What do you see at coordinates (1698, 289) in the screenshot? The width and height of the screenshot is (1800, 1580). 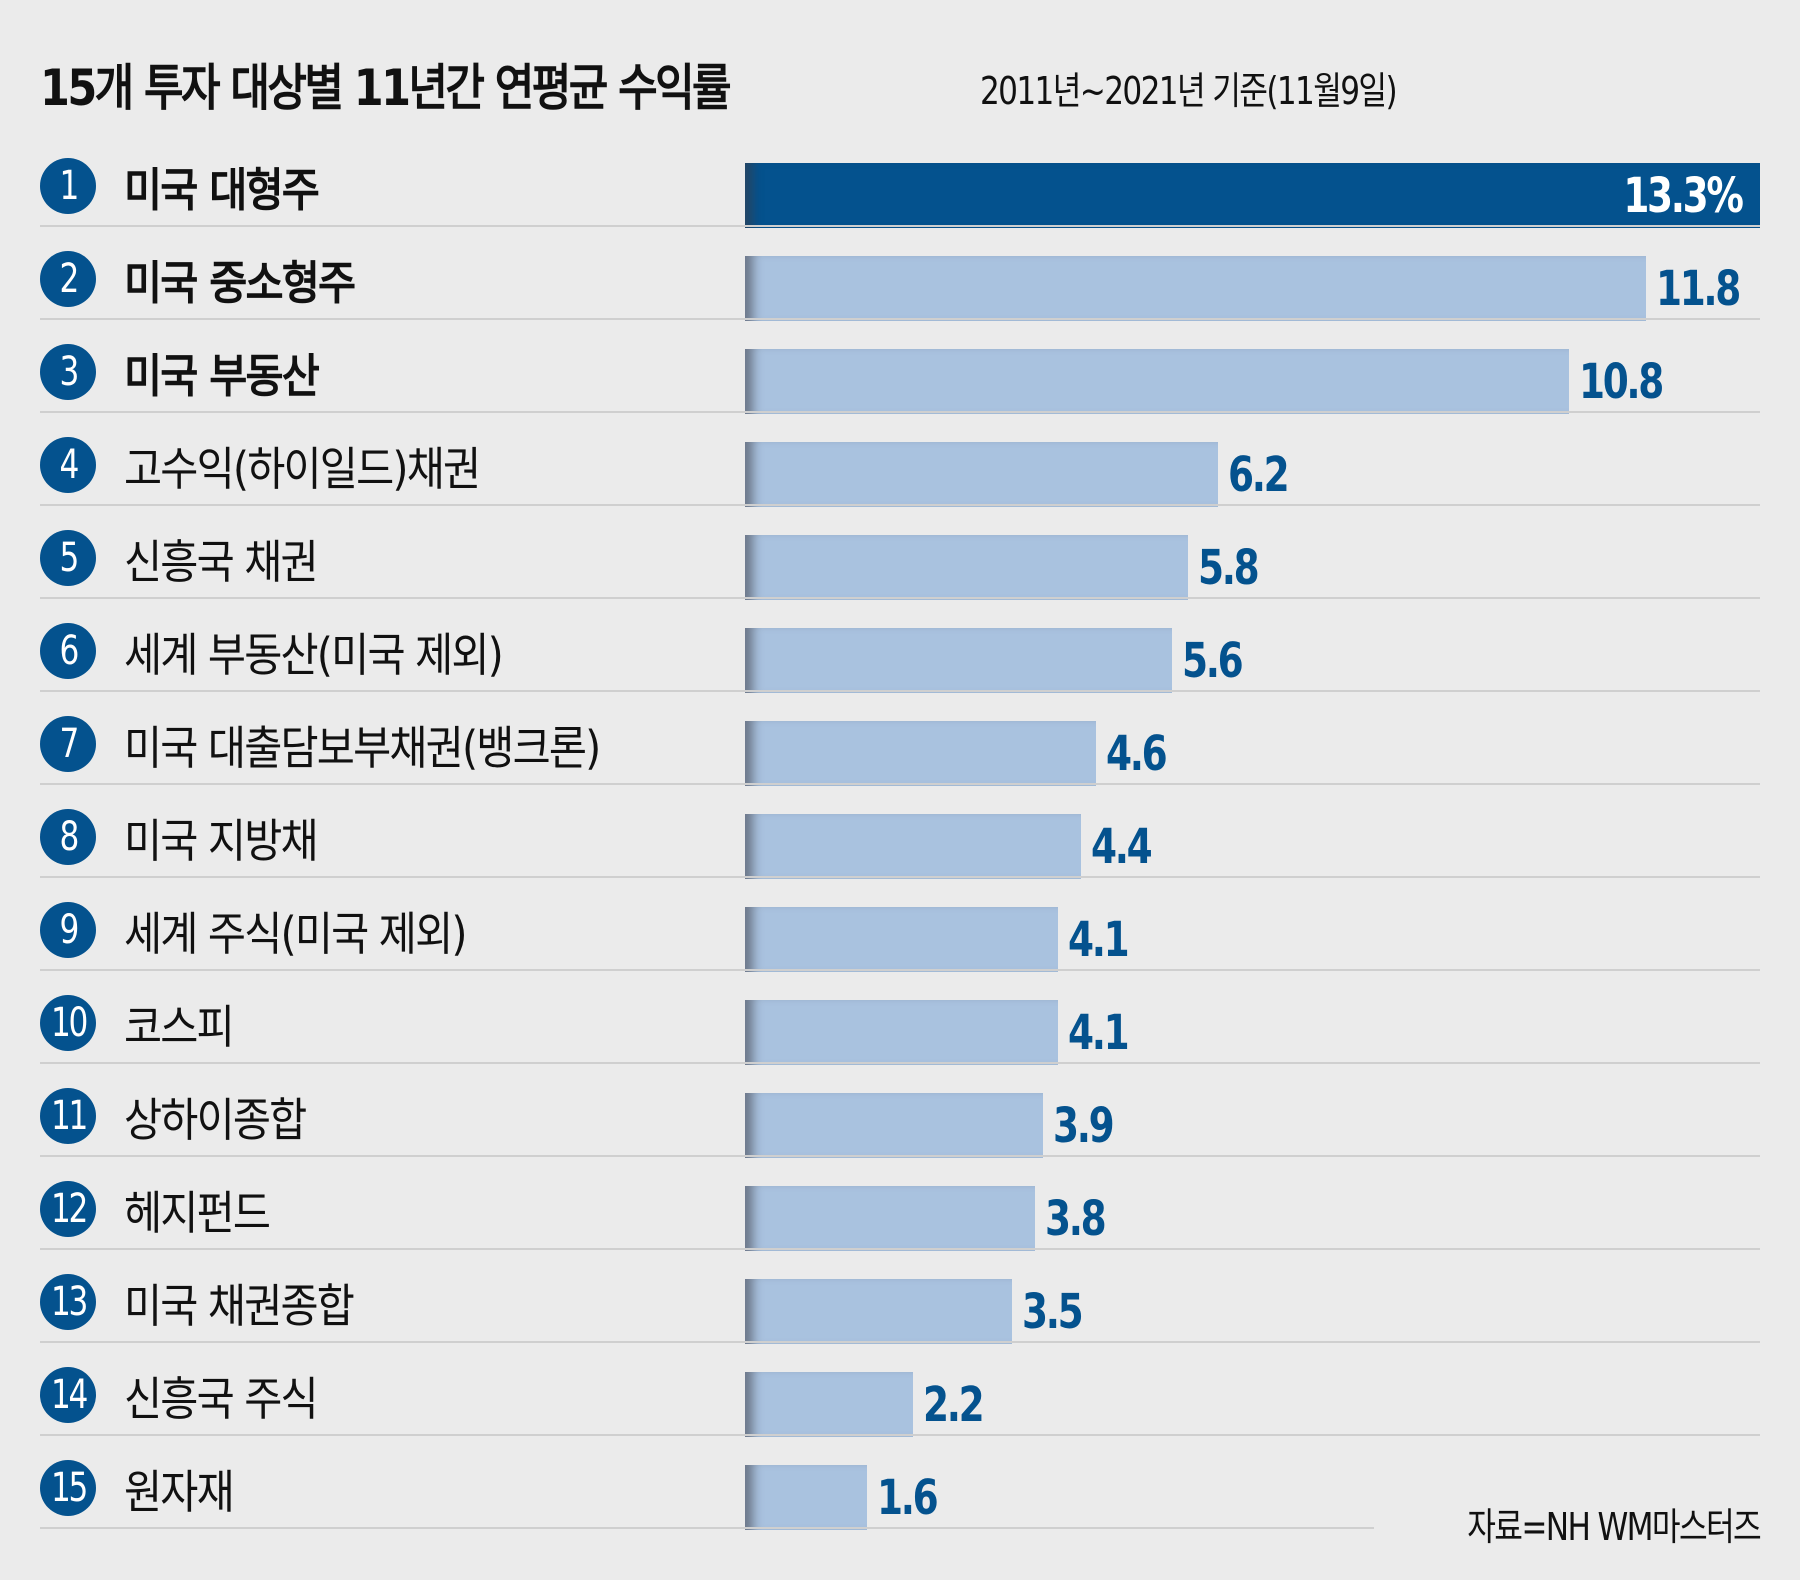 I see `value-label: 11.8` at bounding box center [1698, 289].